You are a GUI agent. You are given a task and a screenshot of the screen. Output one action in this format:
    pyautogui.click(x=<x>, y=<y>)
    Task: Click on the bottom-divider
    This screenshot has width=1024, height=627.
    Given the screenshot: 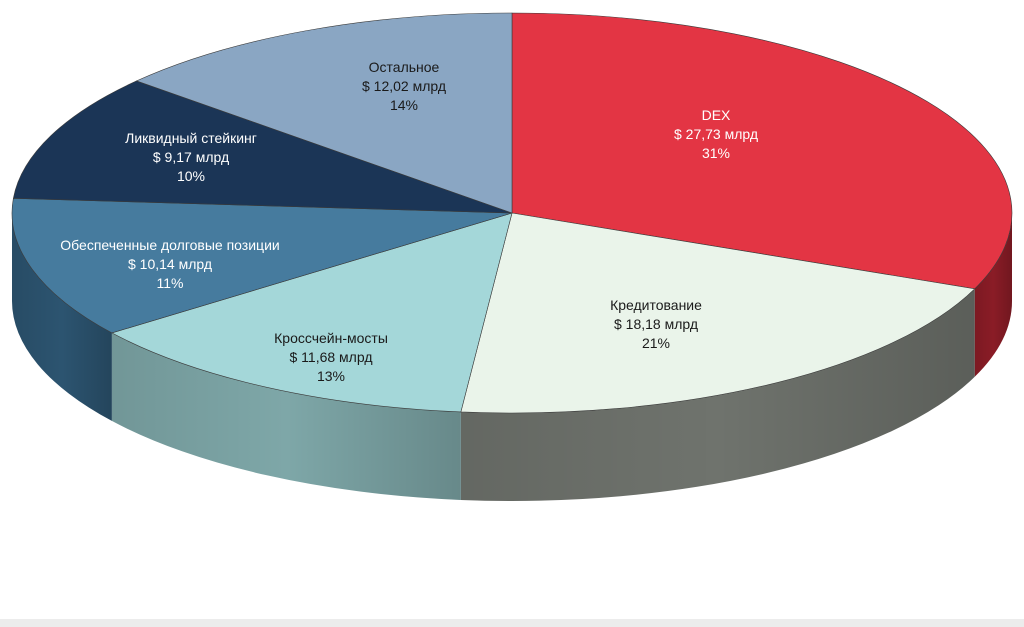 What is the action you would take?
    pyautogui.click(x=512, y=623)
    